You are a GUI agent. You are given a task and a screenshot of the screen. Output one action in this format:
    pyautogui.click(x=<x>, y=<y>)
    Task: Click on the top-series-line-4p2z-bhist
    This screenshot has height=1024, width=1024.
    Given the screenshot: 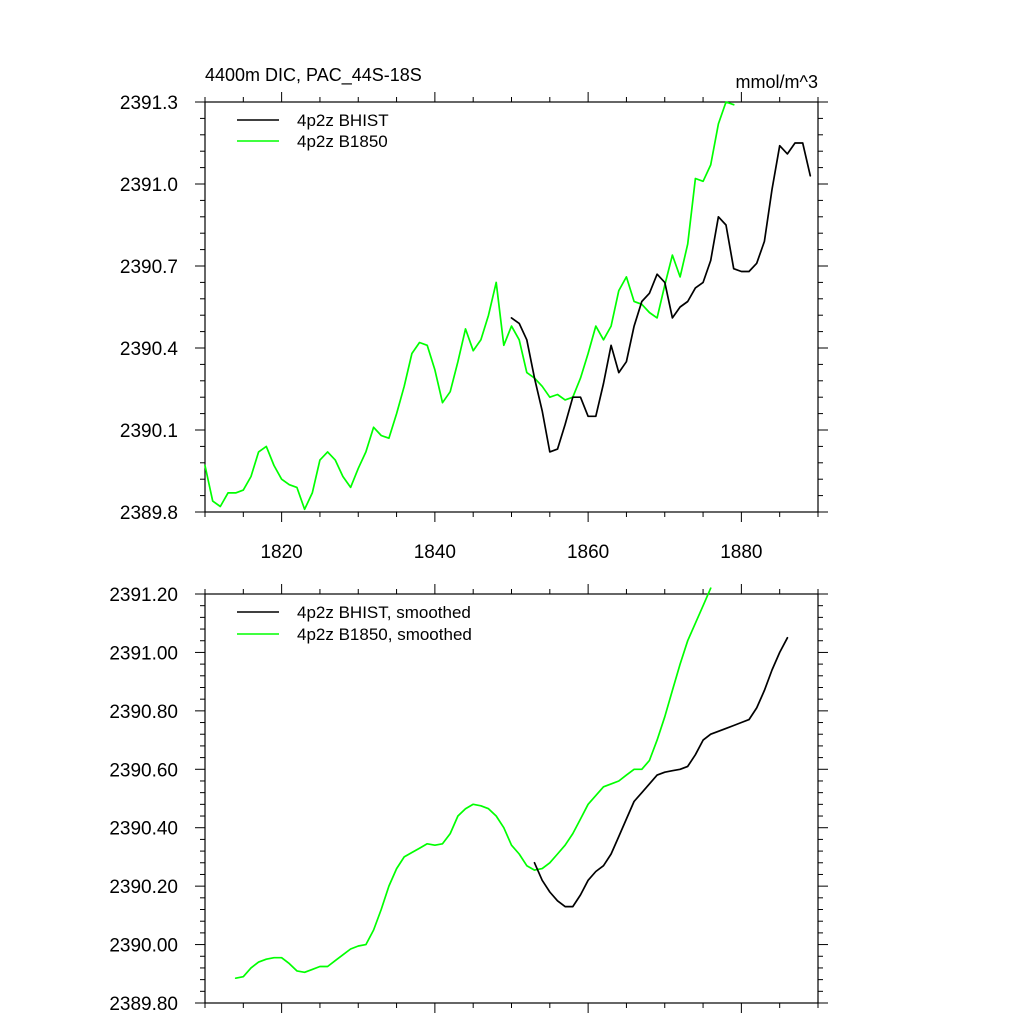 What is the action you would take?
    pyautogui.click(x=661, y=297)
    